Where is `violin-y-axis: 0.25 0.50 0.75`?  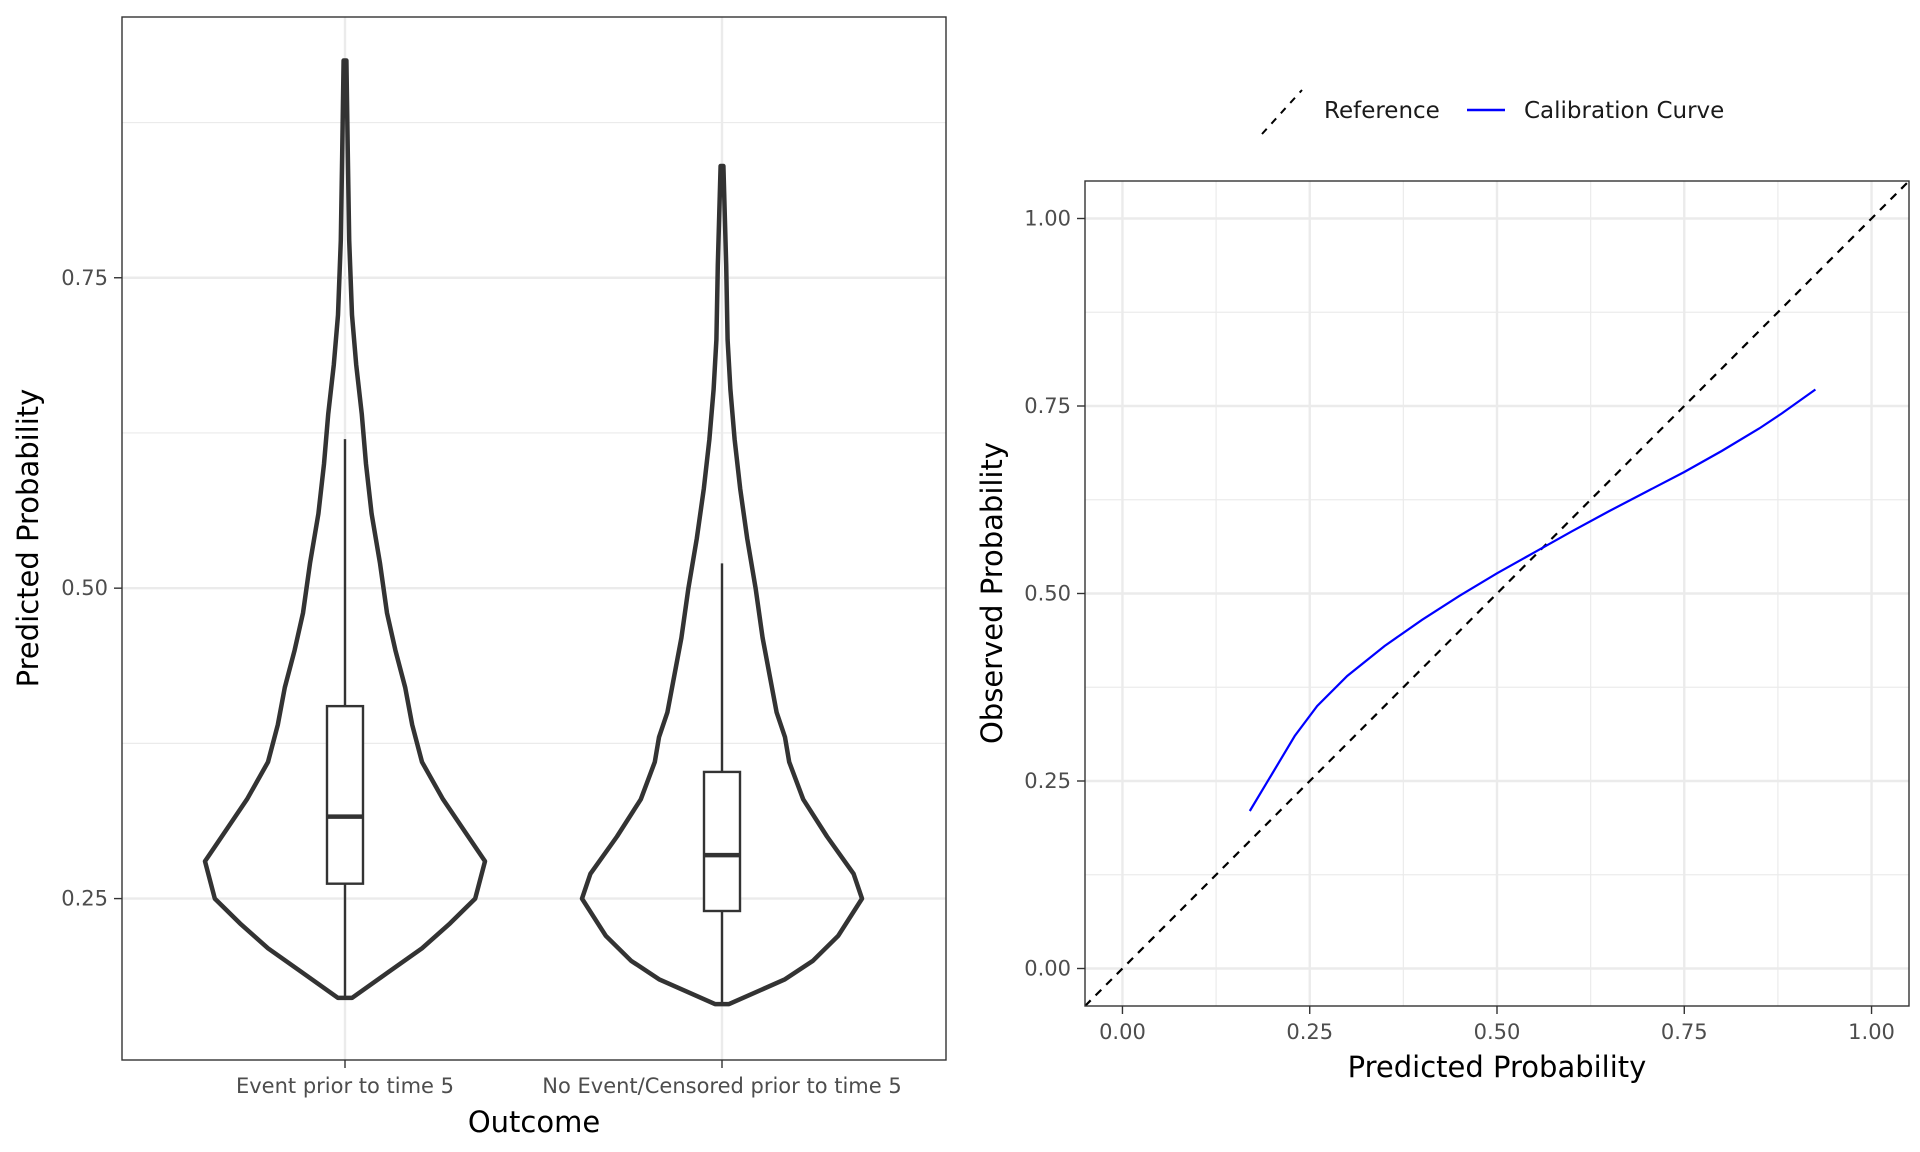
violin-y-axis: 0.25 0.50 0.75 is located at coordinates (91, 588).